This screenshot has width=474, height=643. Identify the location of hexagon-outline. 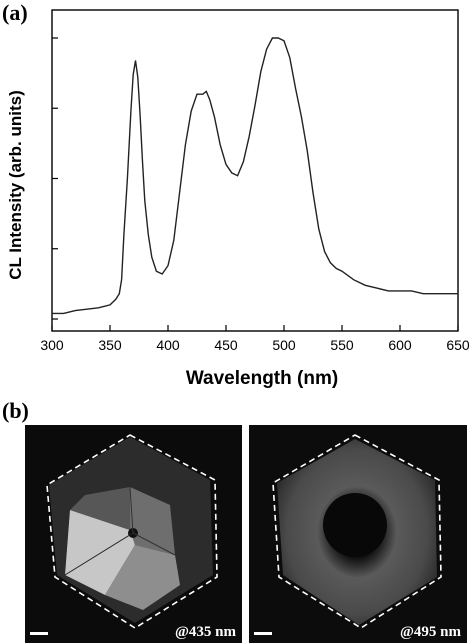
(357, 531).